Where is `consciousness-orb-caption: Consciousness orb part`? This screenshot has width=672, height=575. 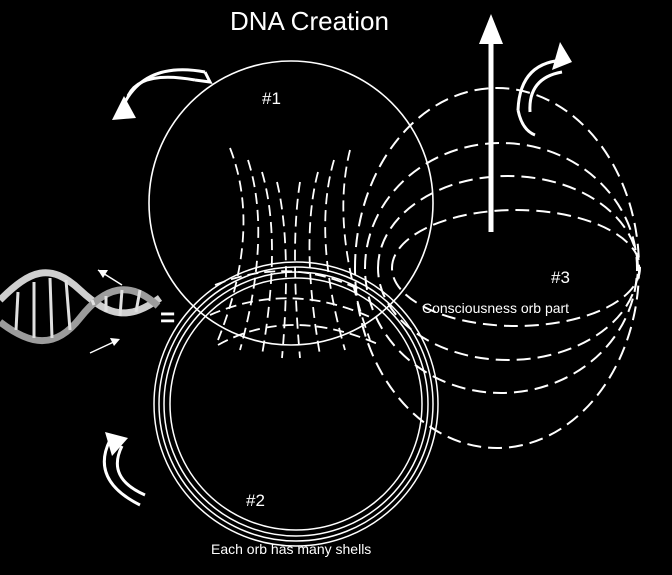 consciousness-orb-caption: Consciousness orb part is located at coordinates (496, 308).